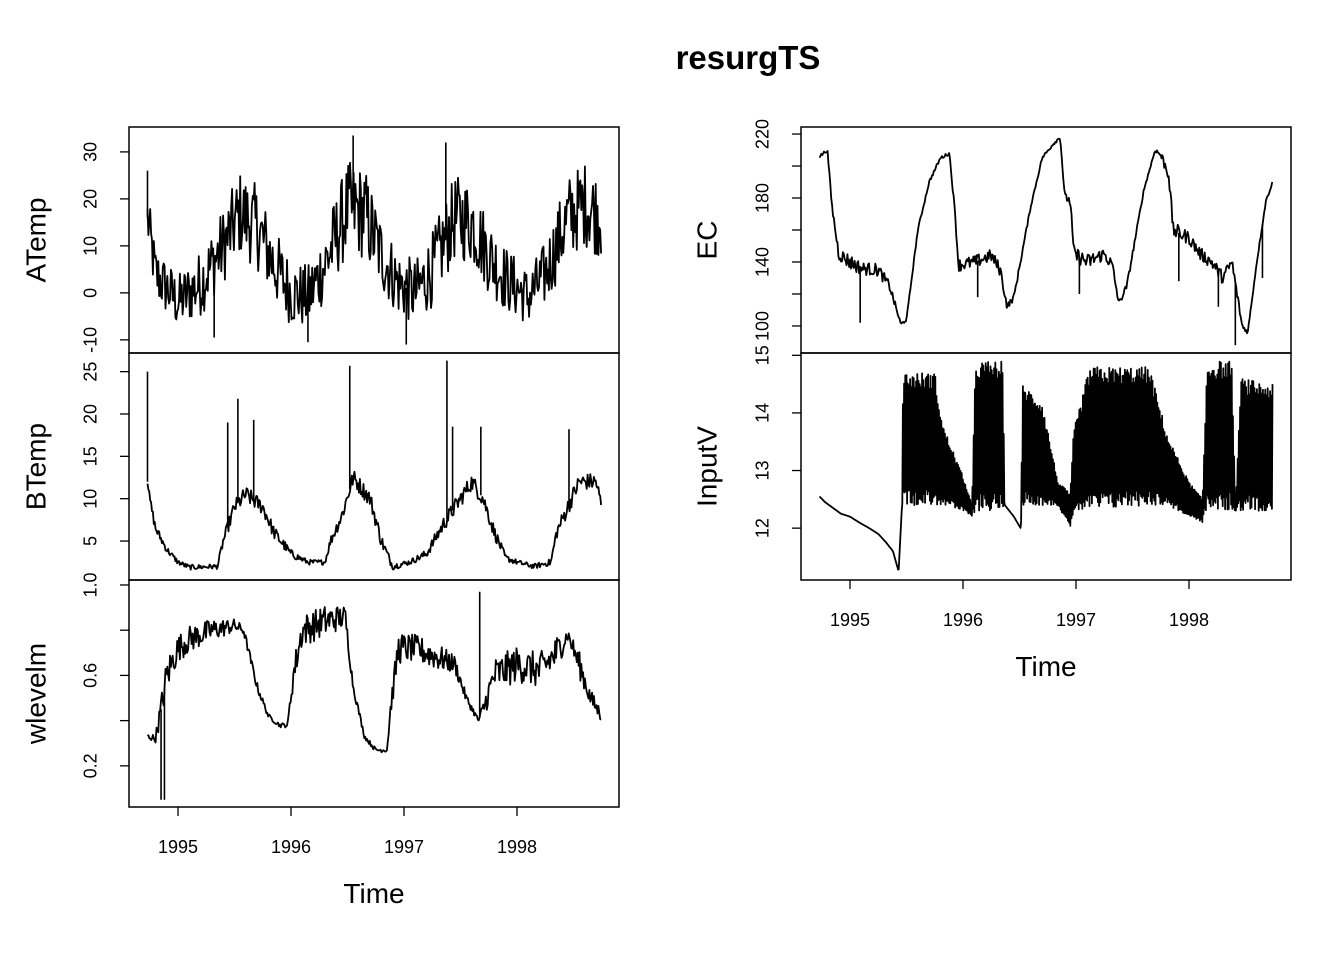  Describe the element at coordinates (373, 893) in the screenshot. I see `x-axis-title-left: Time` at that location.